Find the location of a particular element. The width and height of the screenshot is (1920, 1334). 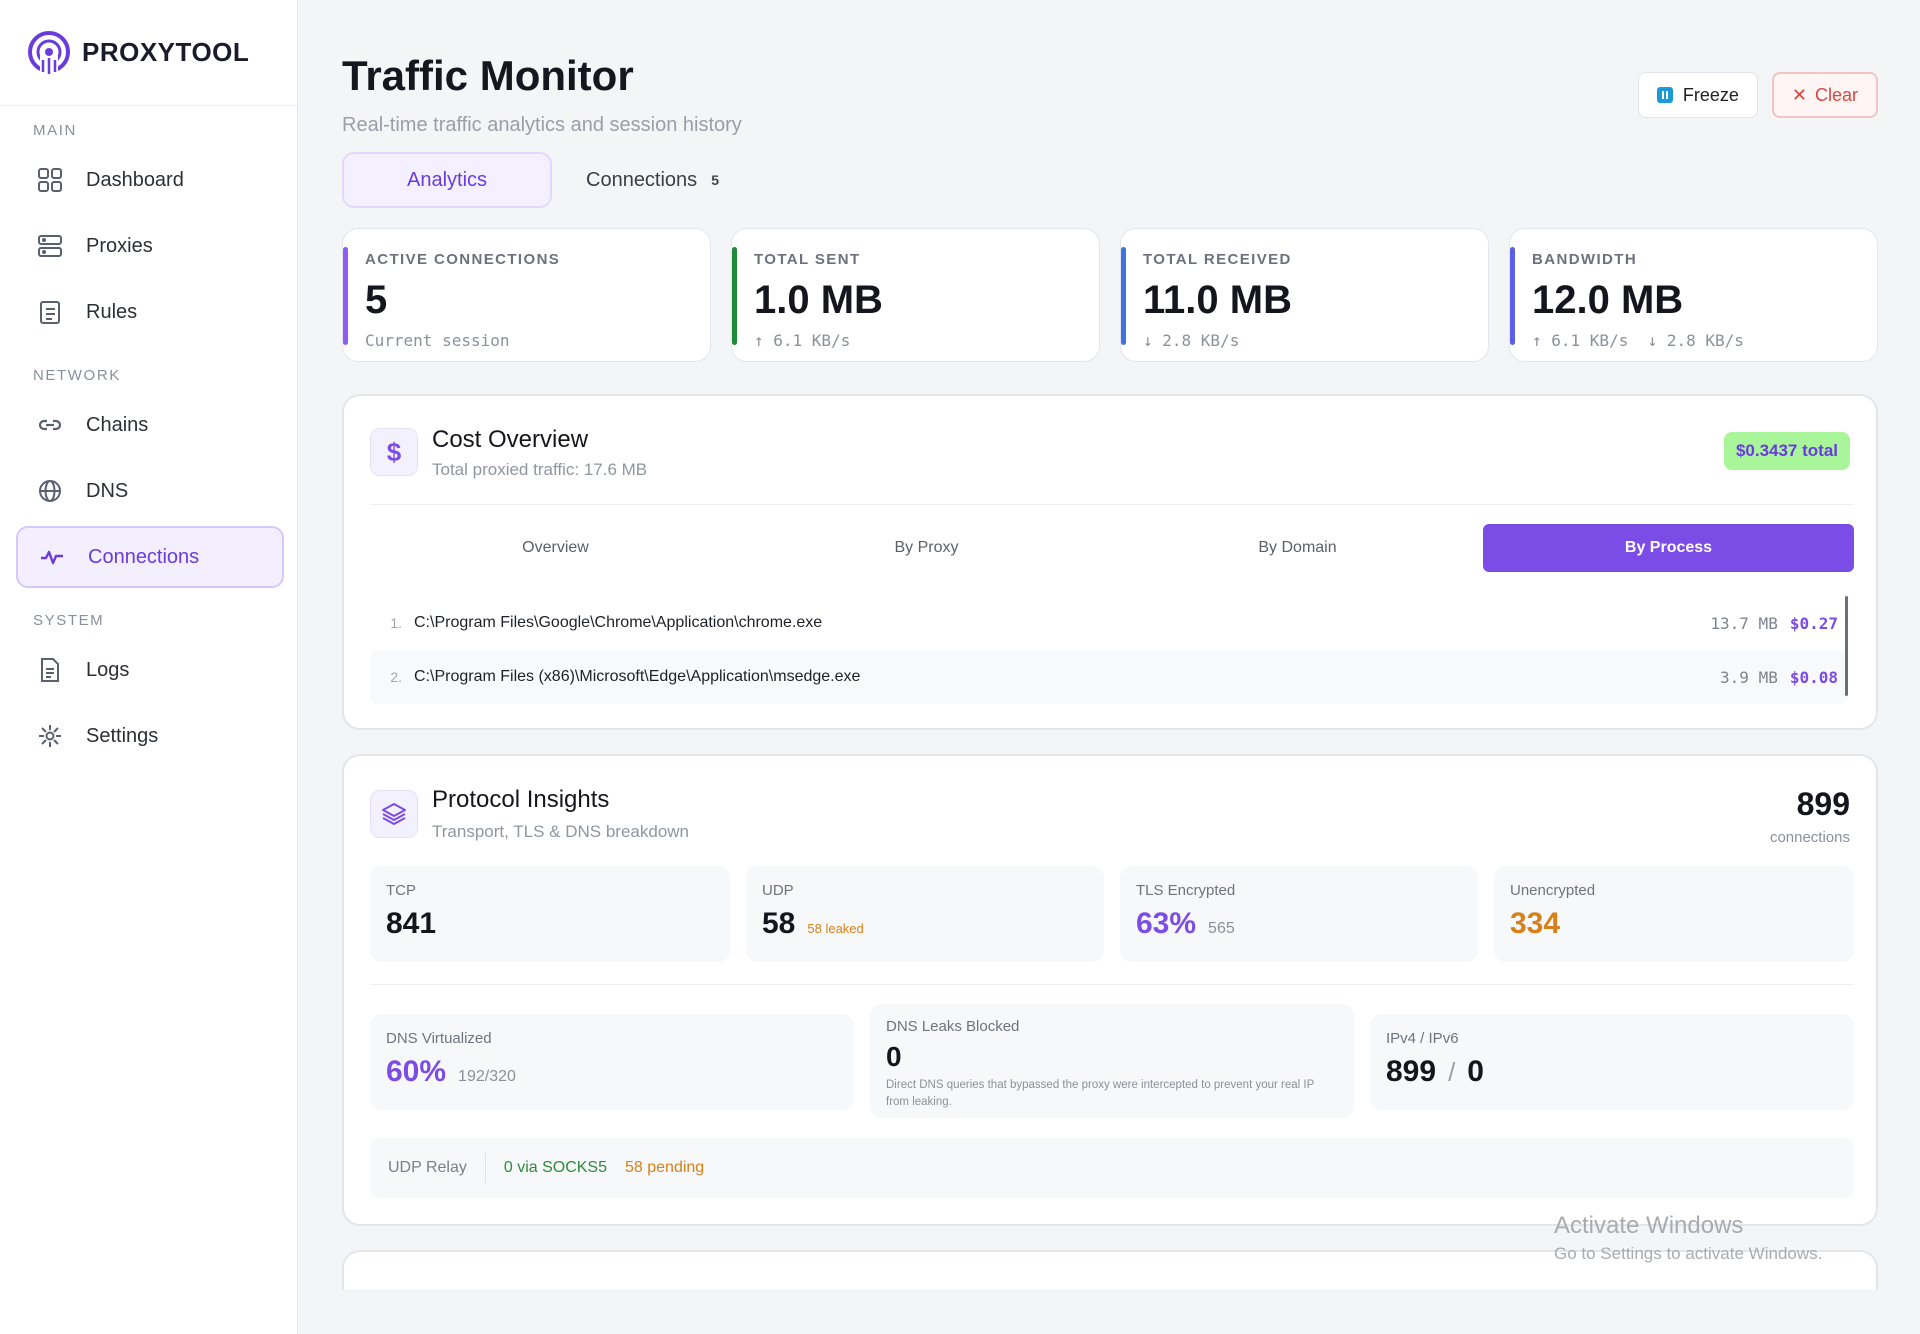

tab-connections: Connections 5 is located at coordinates (635, 180).